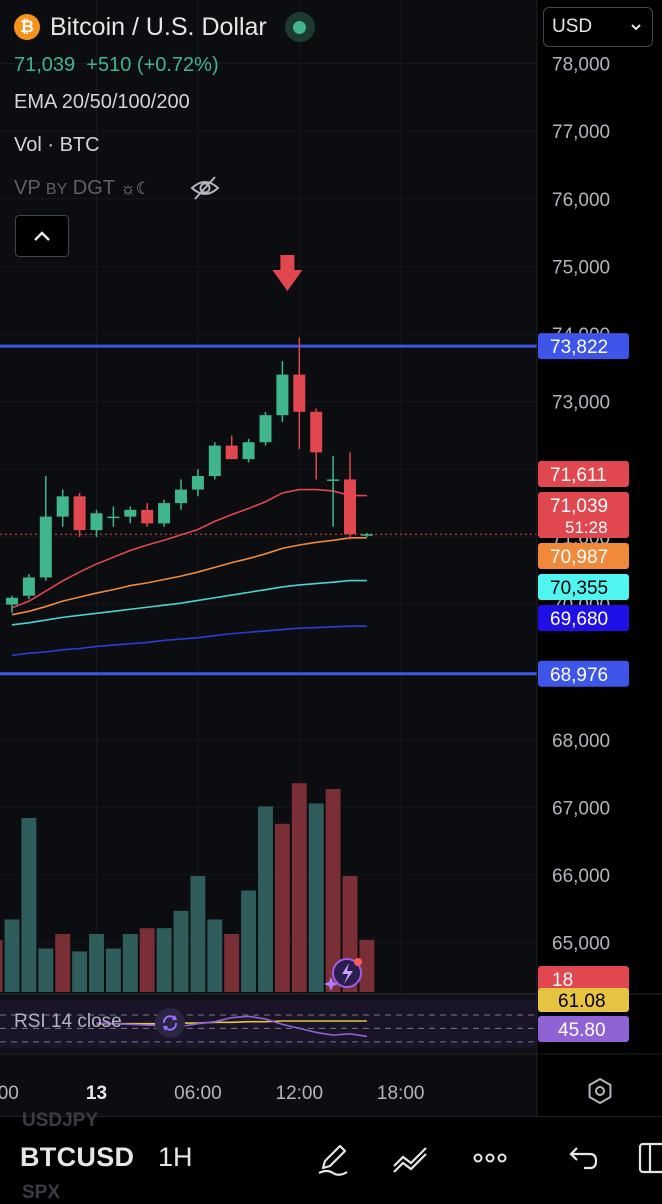 Image resolution: width=662 pixels, height=1204 pixels. Describe the element at coordinates (579, 557) in the screenshot. I see `price-tag-value: 70,987` at that location.